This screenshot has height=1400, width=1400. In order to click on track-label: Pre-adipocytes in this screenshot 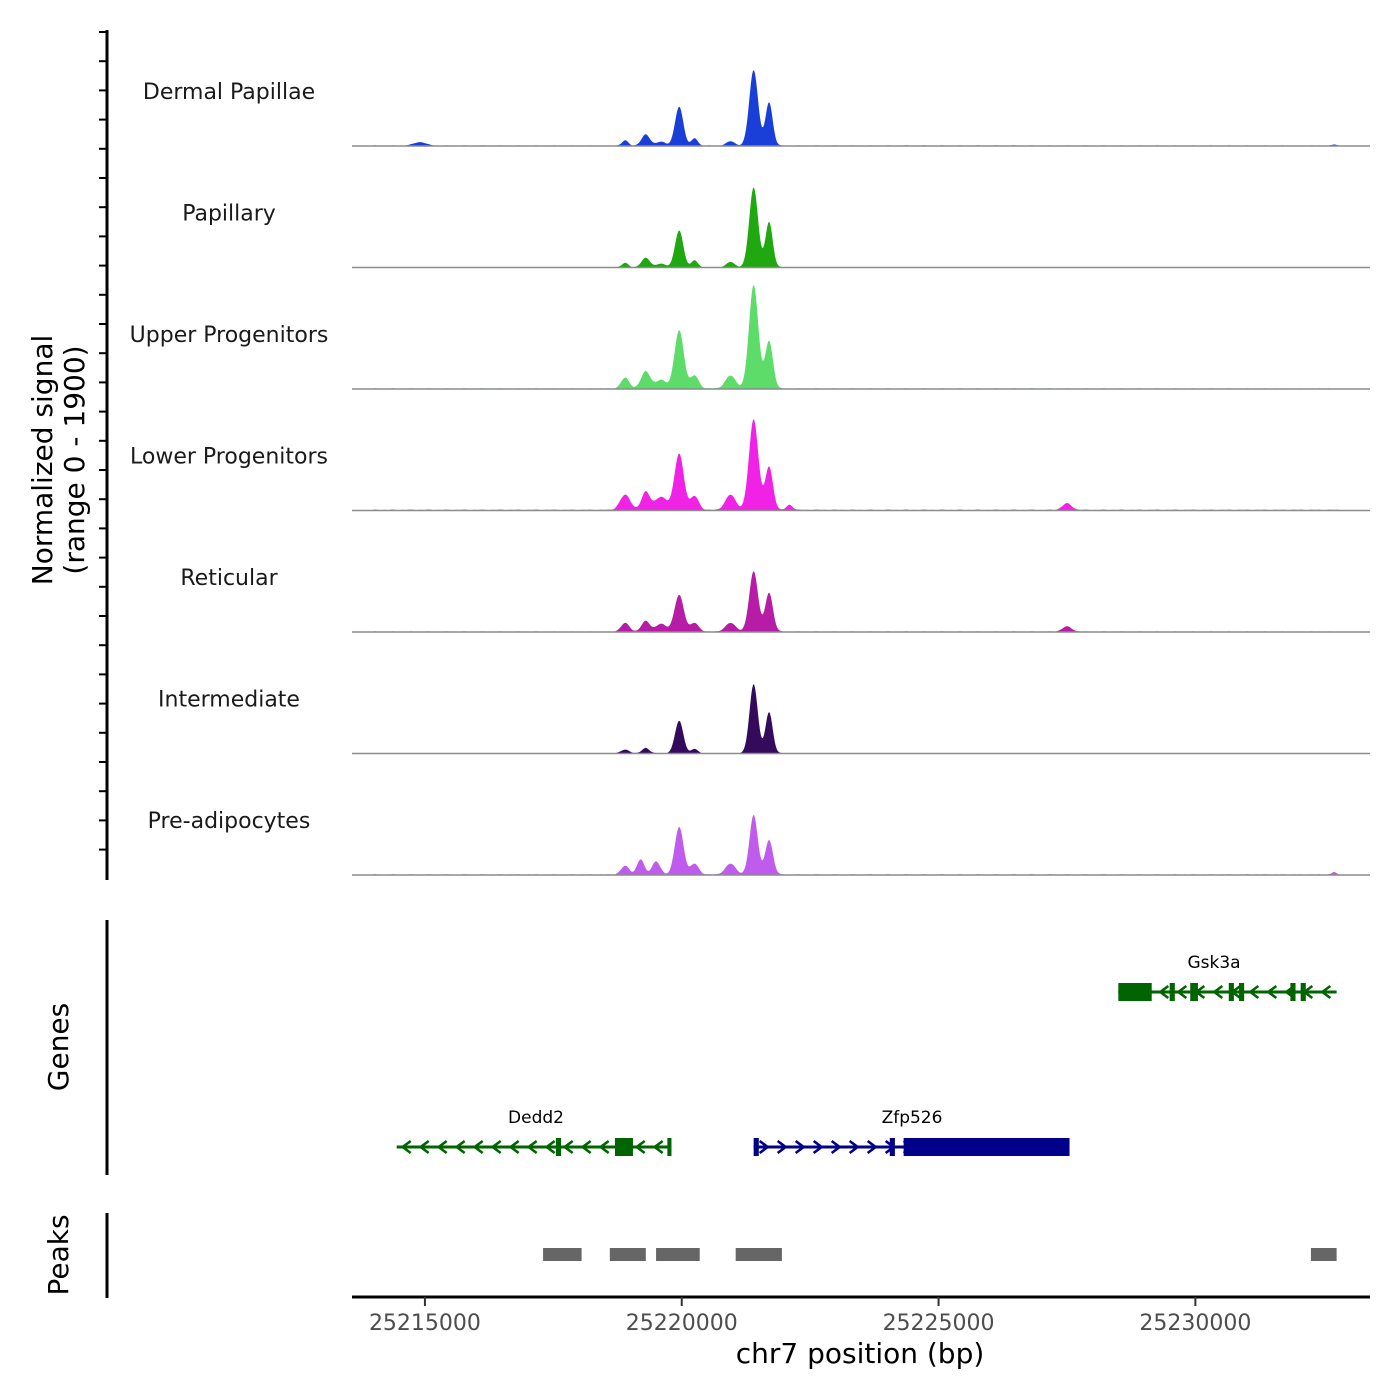, I will do `click(229, 821)`.